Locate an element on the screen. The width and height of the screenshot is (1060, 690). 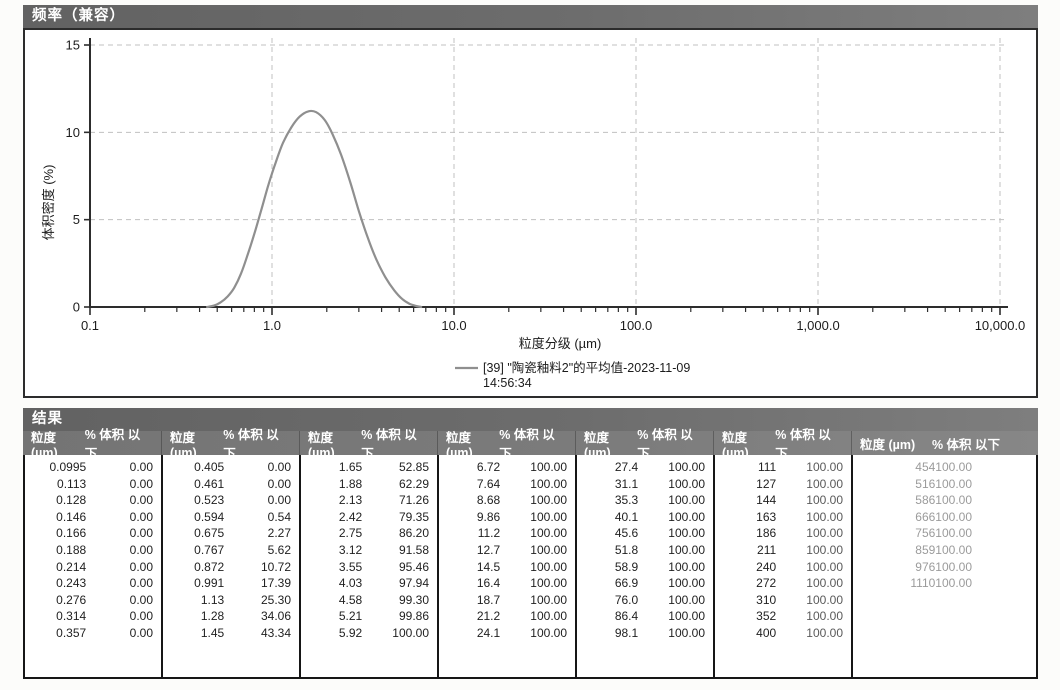
table-row: 45.6 100.00 is located at coordinates (645, 533).